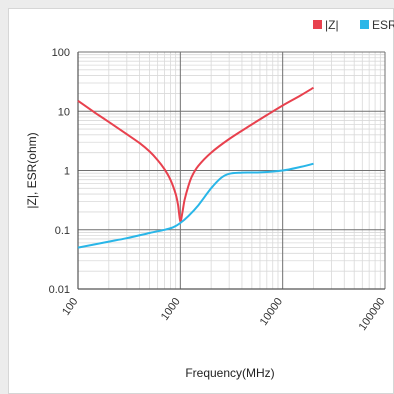 The height and width of the screenshot is (394, 394). What do you see at coordinates (229, 373) in the screenshot?
I see `x-axis-label: Frequency(MHz)` at bounding box center [229, 373].